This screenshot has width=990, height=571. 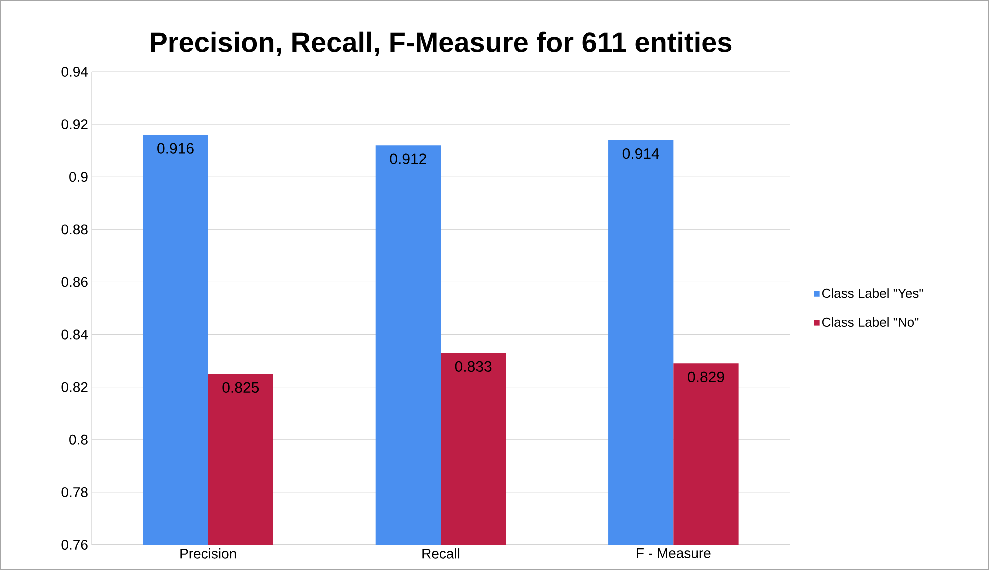 I want to click on x-tick-label: F - Measure, so click(x=674, y=553).